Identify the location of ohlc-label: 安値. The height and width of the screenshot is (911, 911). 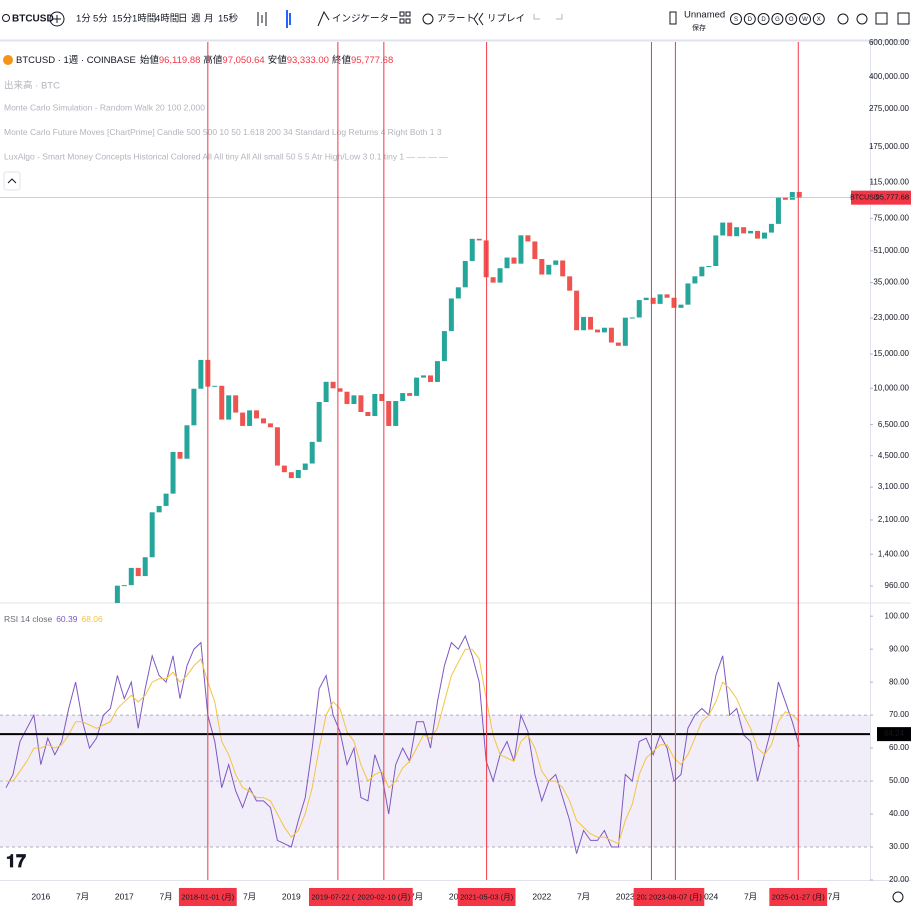
(278, 60).